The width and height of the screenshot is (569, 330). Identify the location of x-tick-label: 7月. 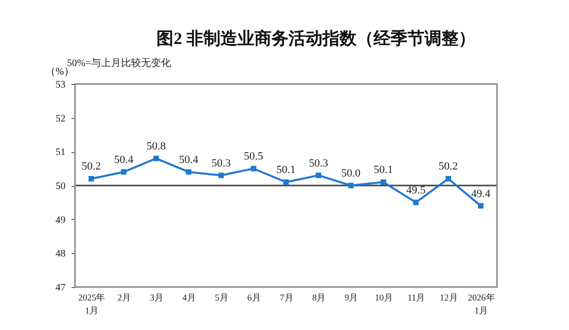
(287, 297).